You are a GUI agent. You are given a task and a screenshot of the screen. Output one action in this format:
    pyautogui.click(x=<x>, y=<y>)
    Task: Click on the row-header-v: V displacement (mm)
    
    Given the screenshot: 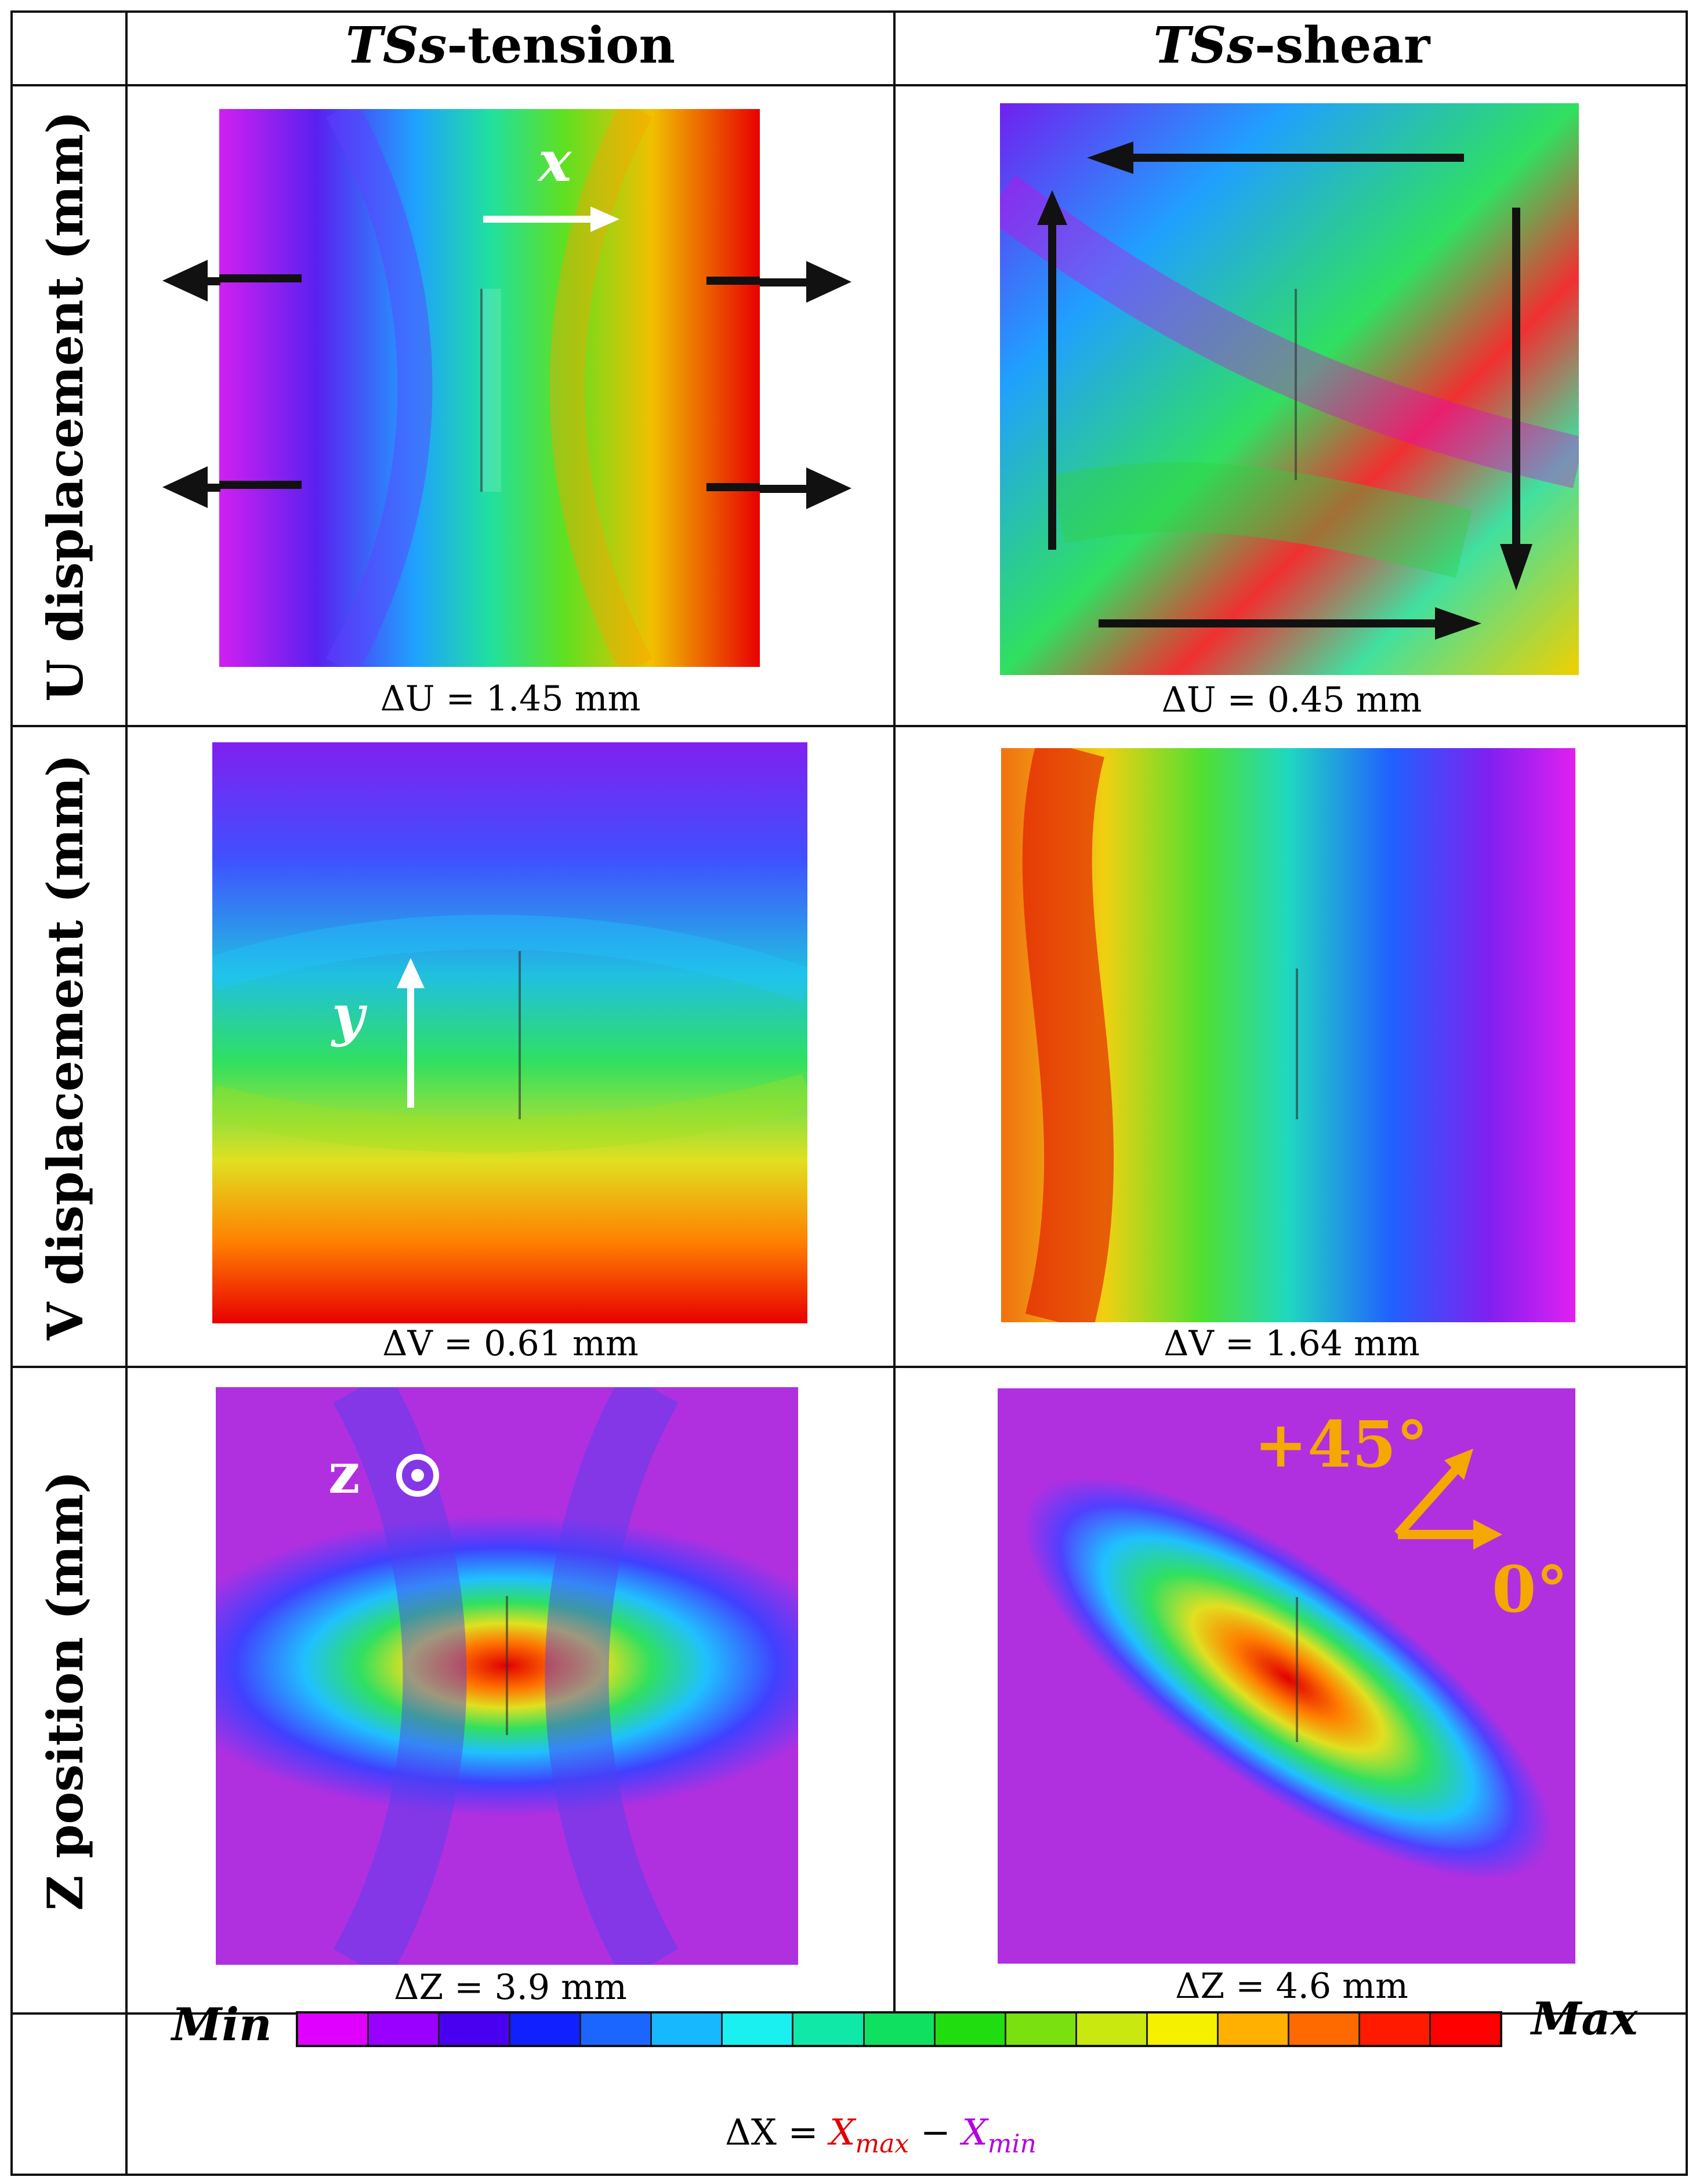 What is the action you would take?
    pyautogui.click(x=65, y=1047)
    